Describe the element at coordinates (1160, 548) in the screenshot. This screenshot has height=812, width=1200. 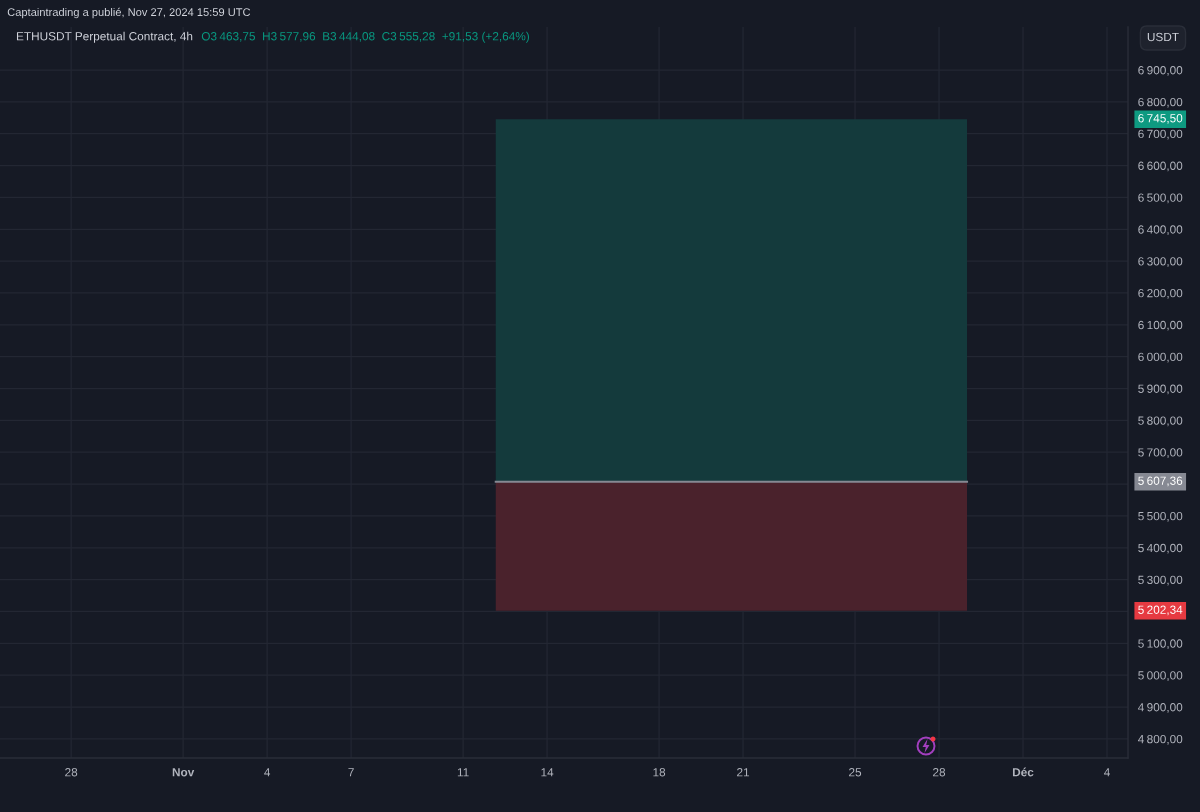
I see `y-tick-label: 5 400,00` at that location.